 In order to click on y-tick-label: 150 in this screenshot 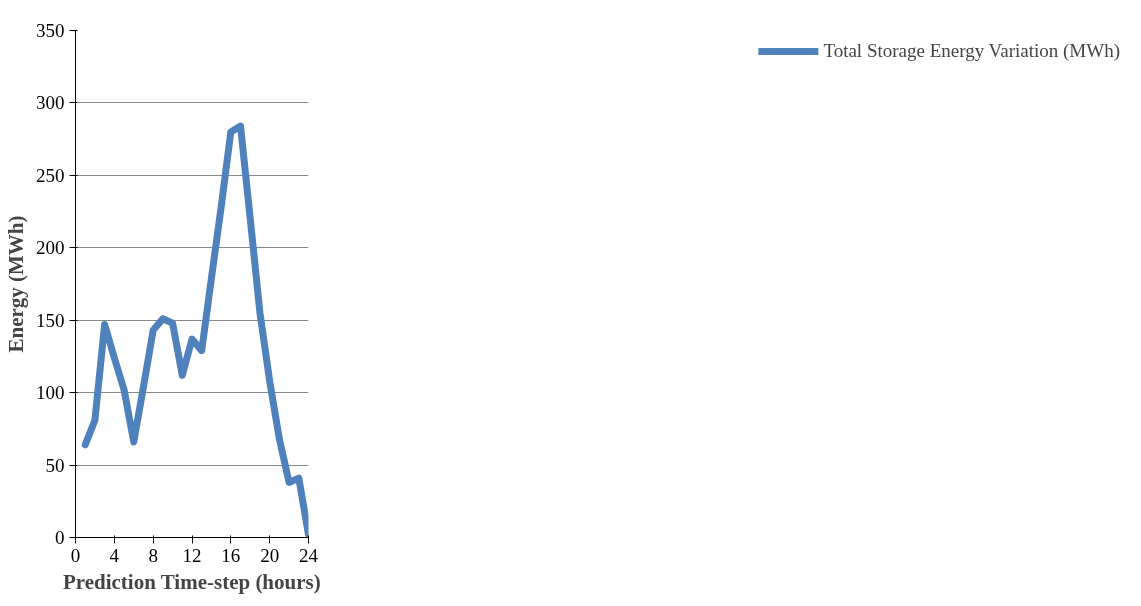, I will do `click(50, 320)`.